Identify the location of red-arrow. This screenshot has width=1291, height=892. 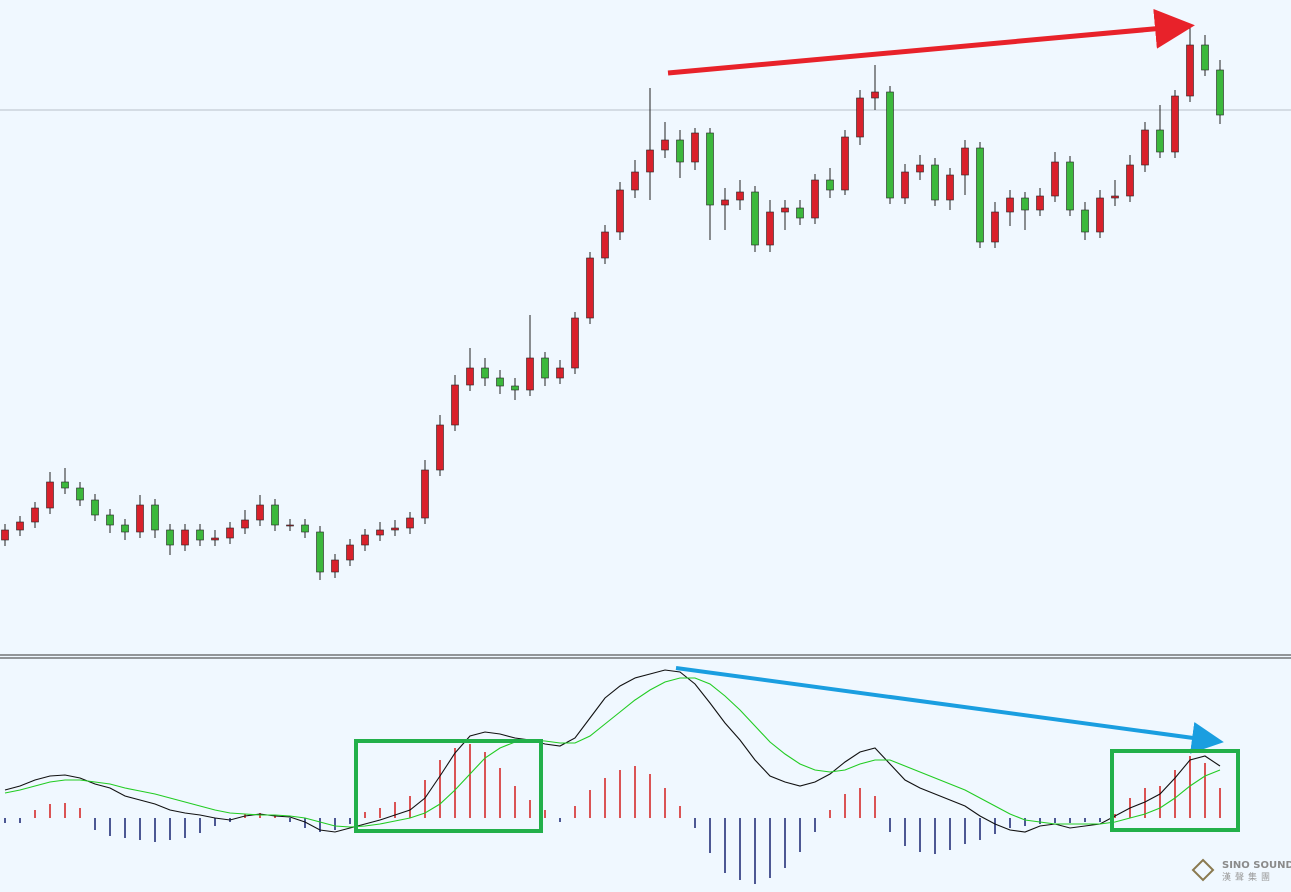
(931, 42).